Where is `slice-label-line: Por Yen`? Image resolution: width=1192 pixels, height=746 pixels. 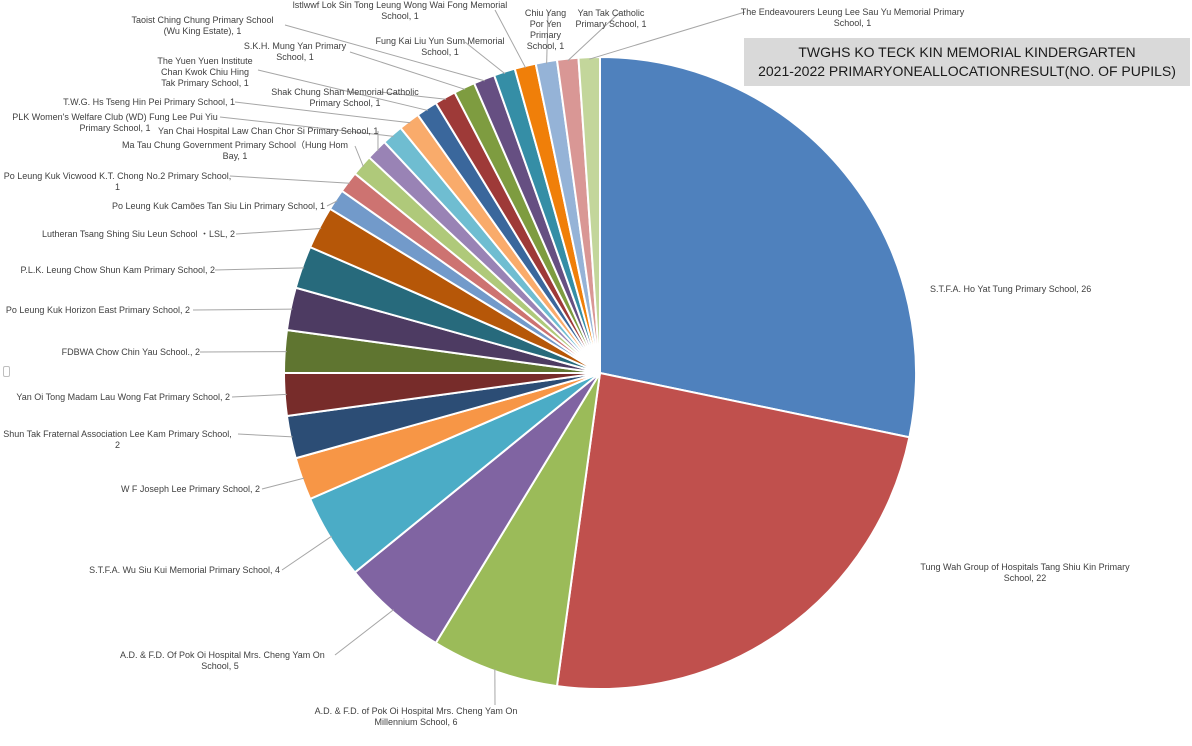
slice-label-line: Por Yen is located at coordinates (545, 24).